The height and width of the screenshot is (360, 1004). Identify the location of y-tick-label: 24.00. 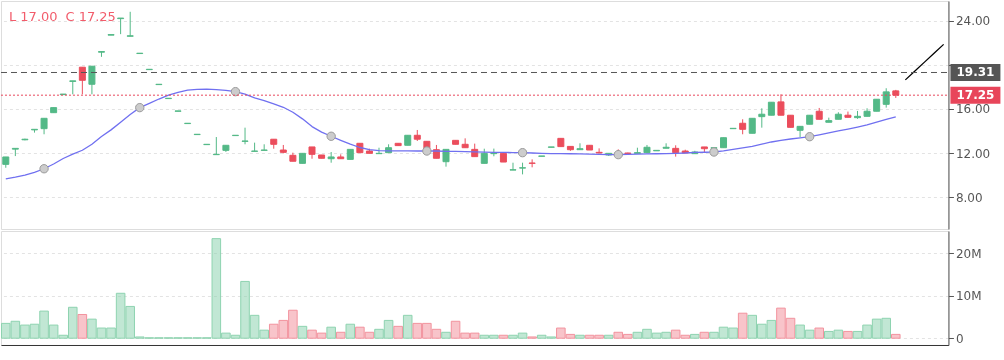
(973, 21).